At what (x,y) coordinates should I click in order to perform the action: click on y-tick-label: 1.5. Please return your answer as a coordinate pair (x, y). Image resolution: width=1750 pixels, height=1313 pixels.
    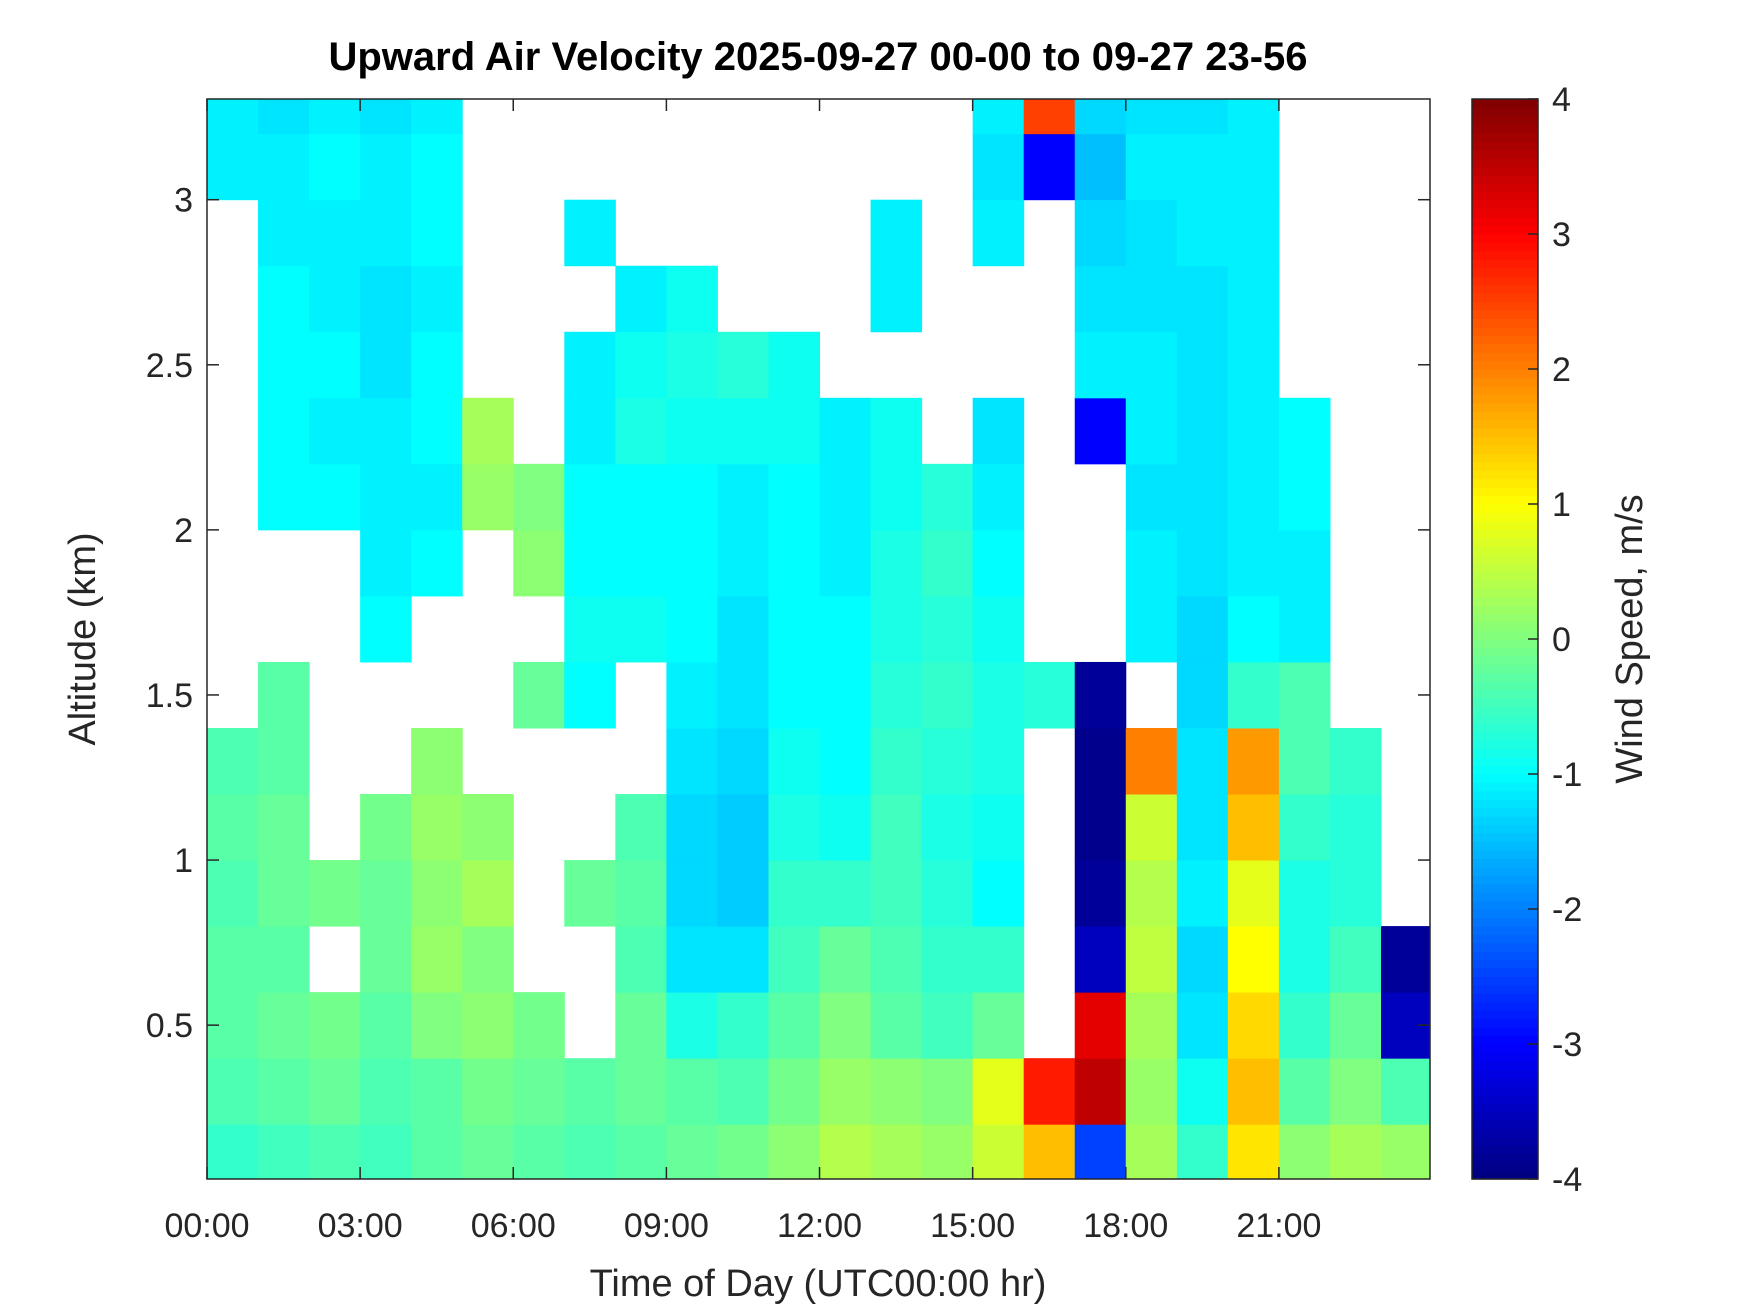
    Looking at the image, I should click on (169, 696).